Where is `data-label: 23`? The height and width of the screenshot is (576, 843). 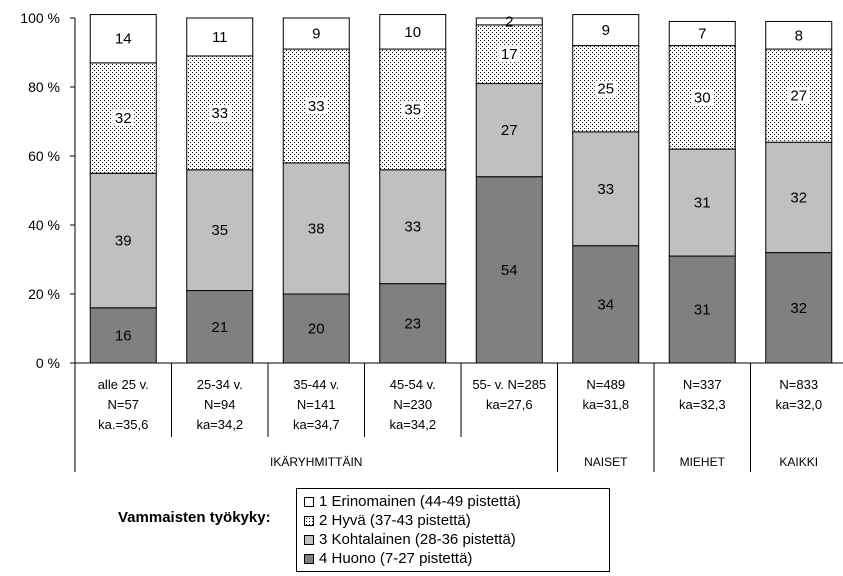
data-label: 23 is located at coordinates (412, 323).